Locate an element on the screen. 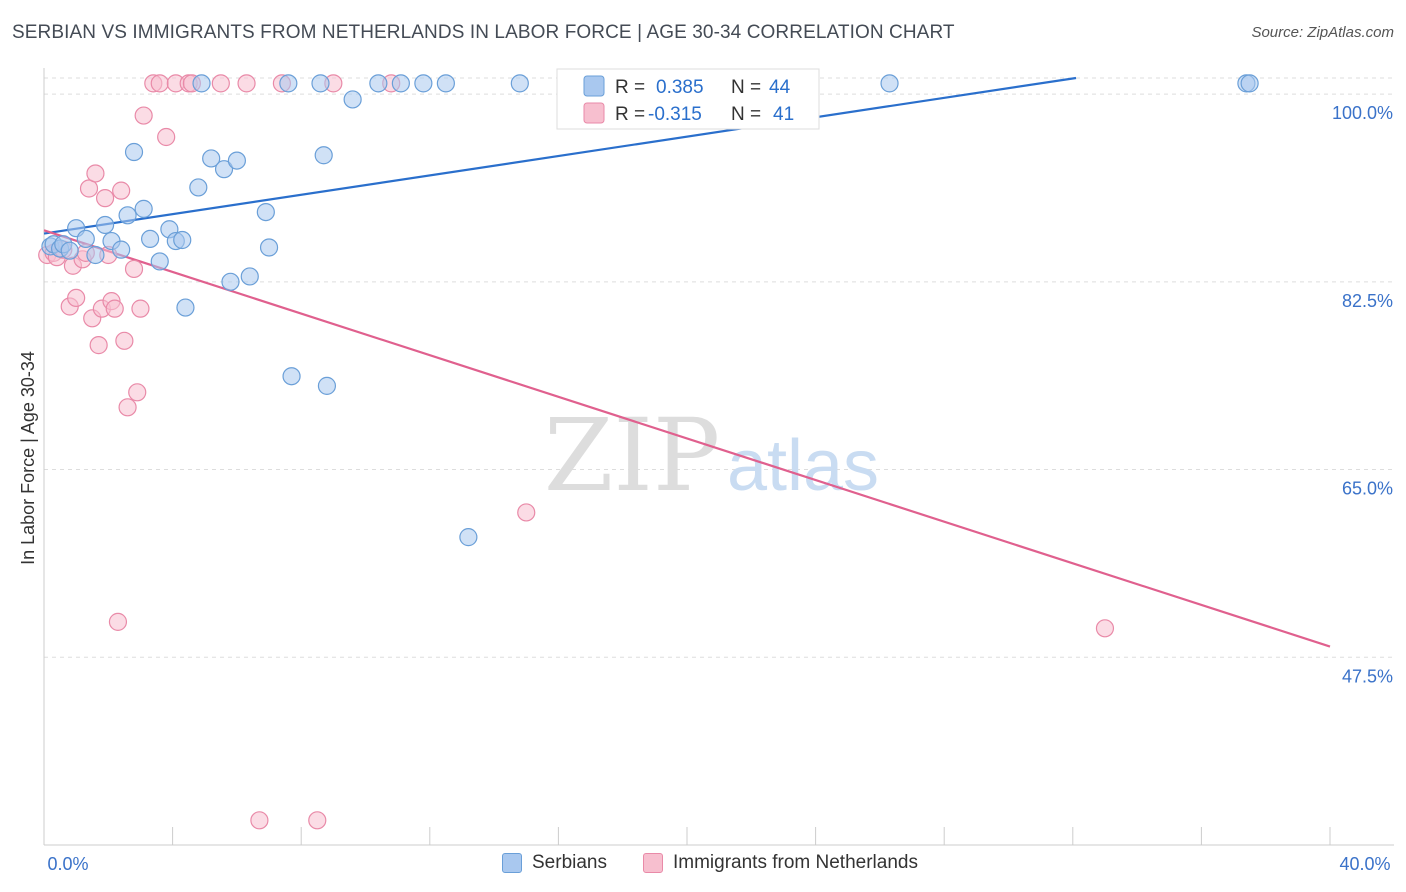  y-tick-label: 82.5% is located at coordinates (1367, 301).